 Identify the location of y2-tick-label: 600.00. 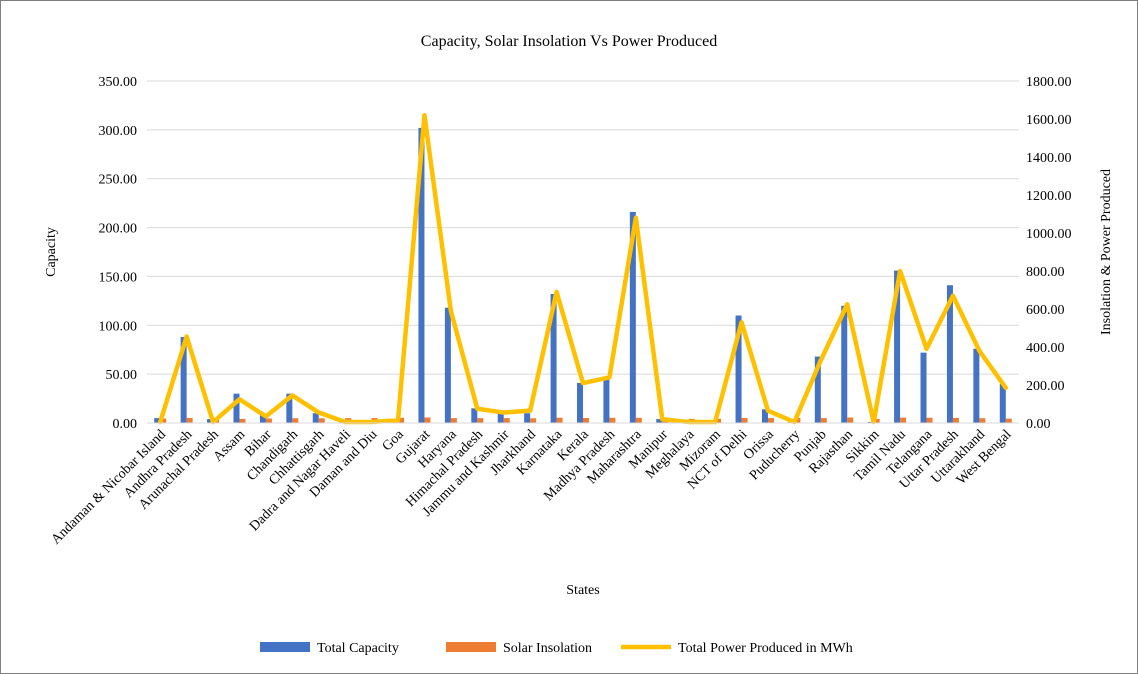
(1045, 310).